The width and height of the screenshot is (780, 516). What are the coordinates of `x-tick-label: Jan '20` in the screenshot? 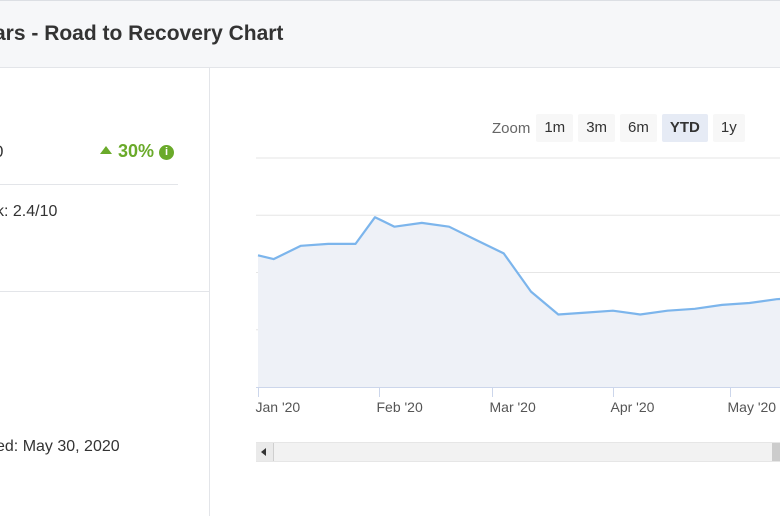 It's located at (278, 407).